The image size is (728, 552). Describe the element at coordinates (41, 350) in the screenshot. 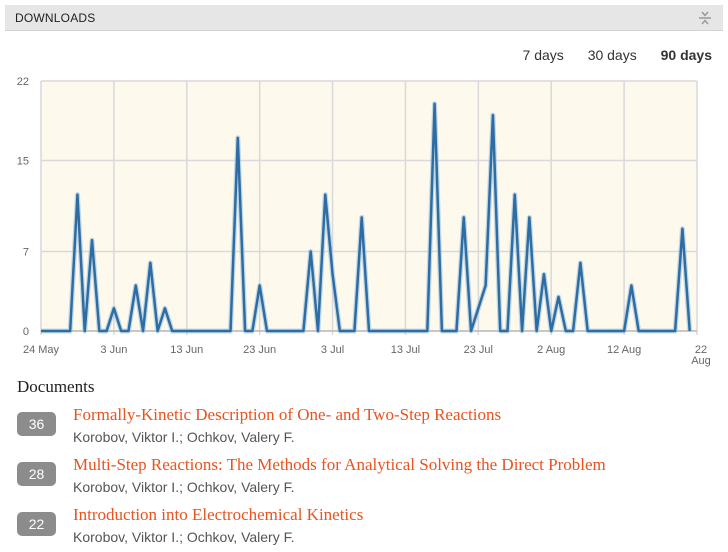

I see `x-tick-label: 24 May` at that location.